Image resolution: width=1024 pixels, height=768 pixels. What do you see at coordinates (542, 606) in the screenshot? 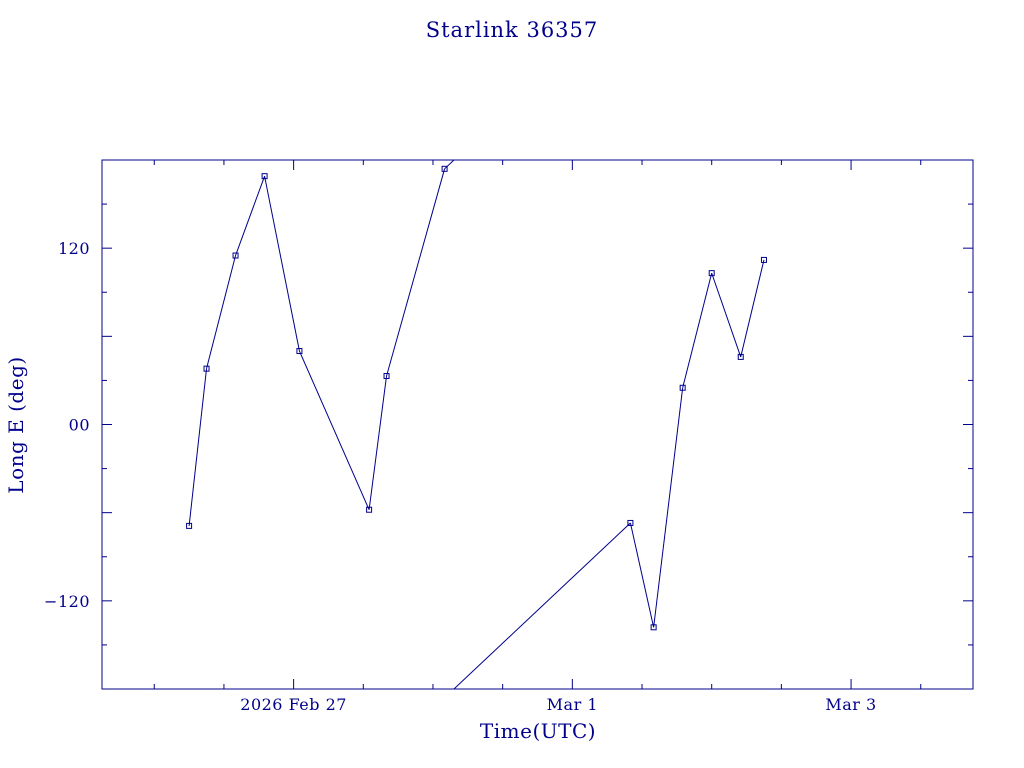
I see `series-segment-wrap-bottom` at bounding box center [542, 606].